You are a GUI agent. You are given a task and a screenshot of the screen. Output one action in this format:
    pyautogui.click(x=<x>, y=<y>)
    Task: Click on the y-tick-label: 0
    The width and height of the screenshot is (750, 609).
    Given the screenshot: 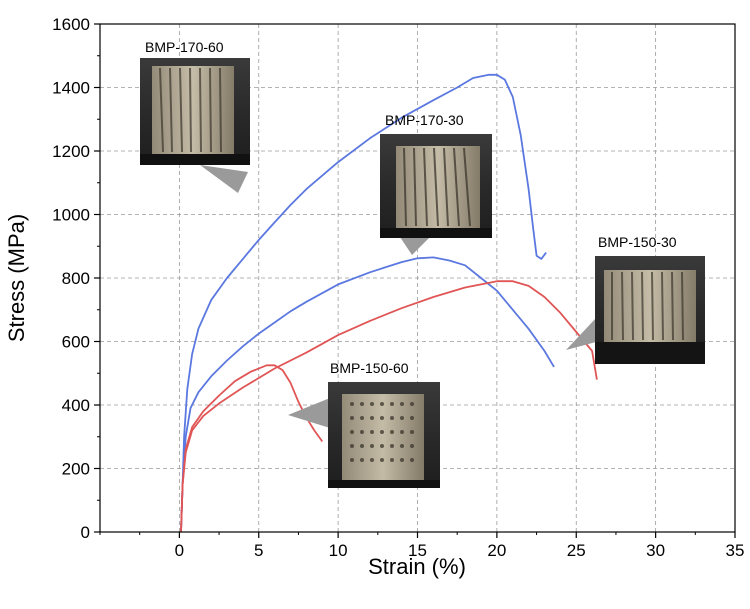 What is the action you would take?
    pyautogui.click(x=85, y=532)
    